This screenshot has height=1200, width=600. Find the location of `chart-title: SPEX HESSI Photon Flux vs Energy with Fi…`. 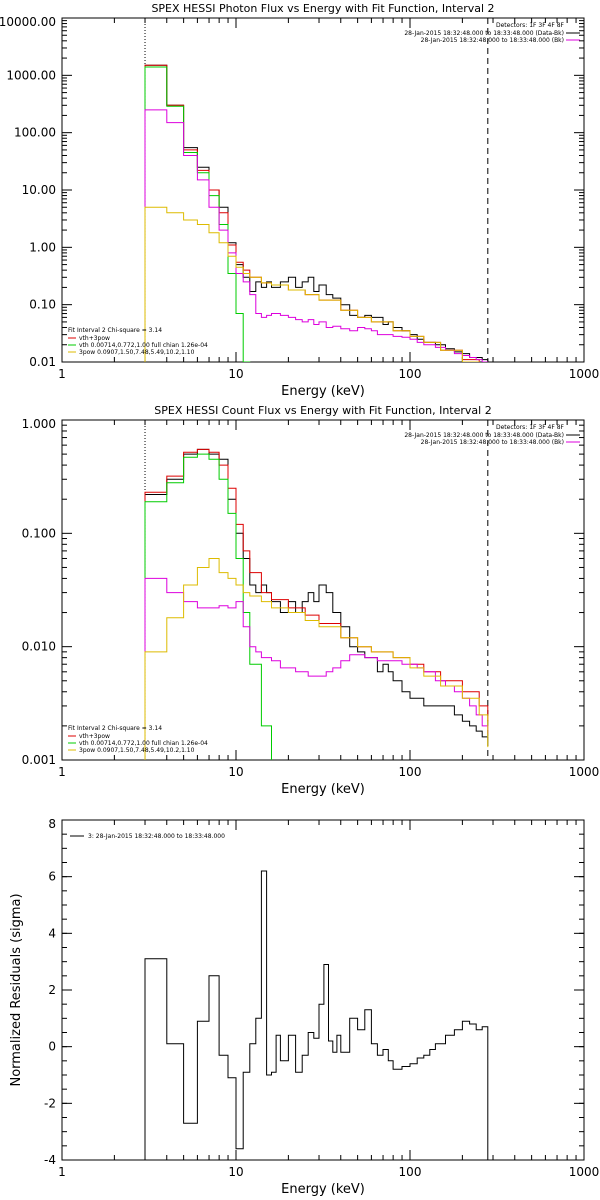

chart-title: SPEX HESSI Photon Flux vs Energy with Fi… is located at coordinates (322, 8).